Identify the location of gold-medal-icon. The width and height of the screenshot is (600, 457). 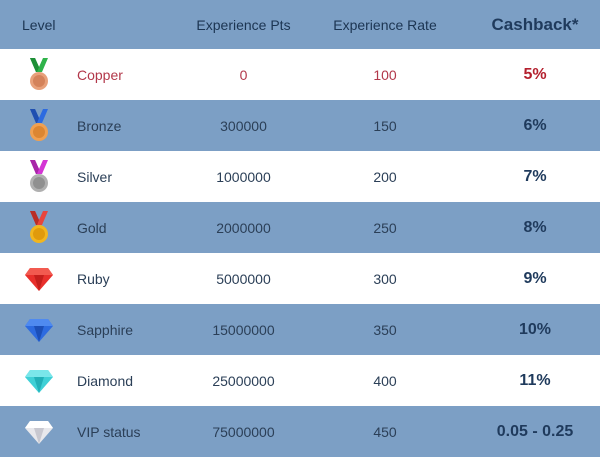
(38, 227).